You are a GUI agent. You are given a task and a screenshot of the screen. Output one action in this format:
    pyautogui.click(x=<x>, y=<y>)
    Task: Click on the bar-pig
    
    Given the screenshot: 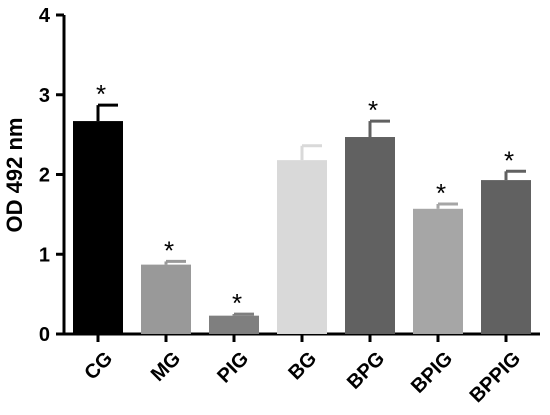 What is the action you would take?
    pyautogui.click(x=234, y=324)
    